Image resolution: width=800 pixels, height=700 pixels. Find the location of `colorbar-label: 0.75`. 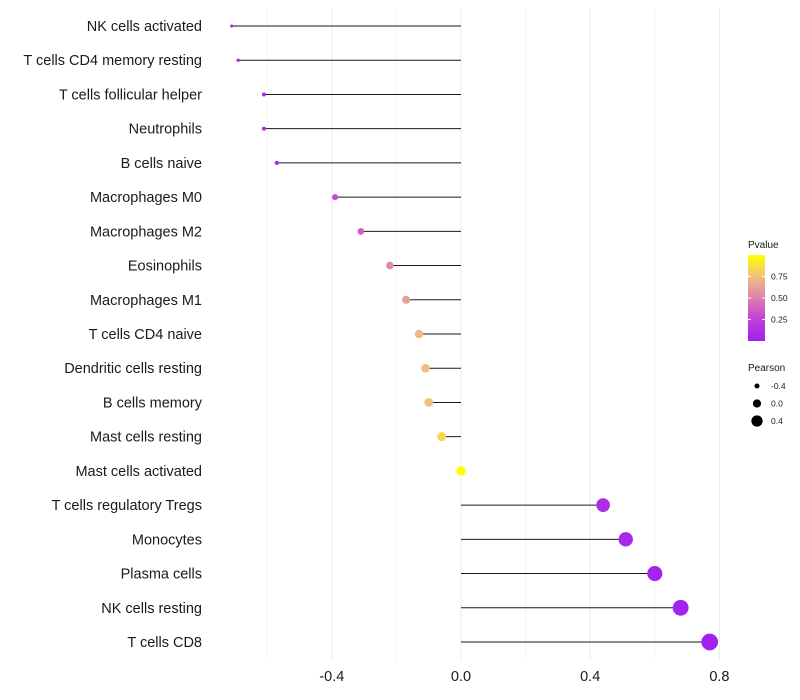

colorbar-label: 0.75 is located at coordinates (779, 277).